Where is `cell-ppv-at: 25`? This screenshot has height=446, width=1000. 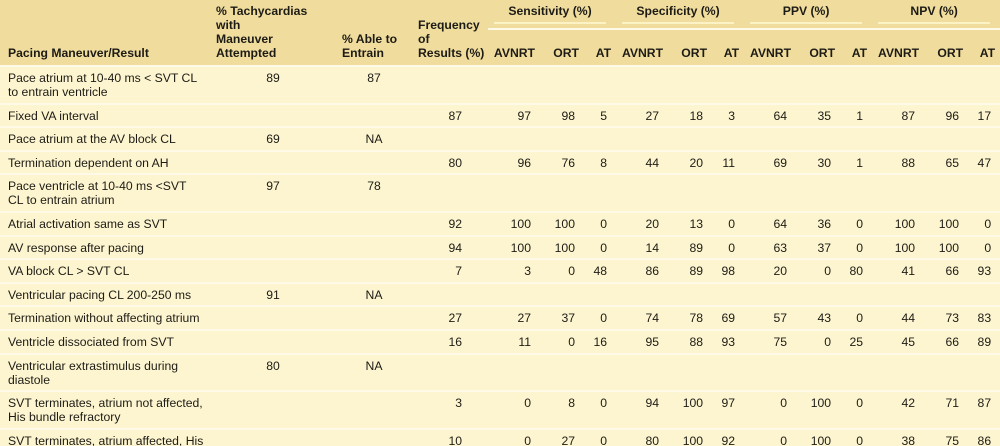
cell-ppv-at: 25 is located at coordinates (856, 341).